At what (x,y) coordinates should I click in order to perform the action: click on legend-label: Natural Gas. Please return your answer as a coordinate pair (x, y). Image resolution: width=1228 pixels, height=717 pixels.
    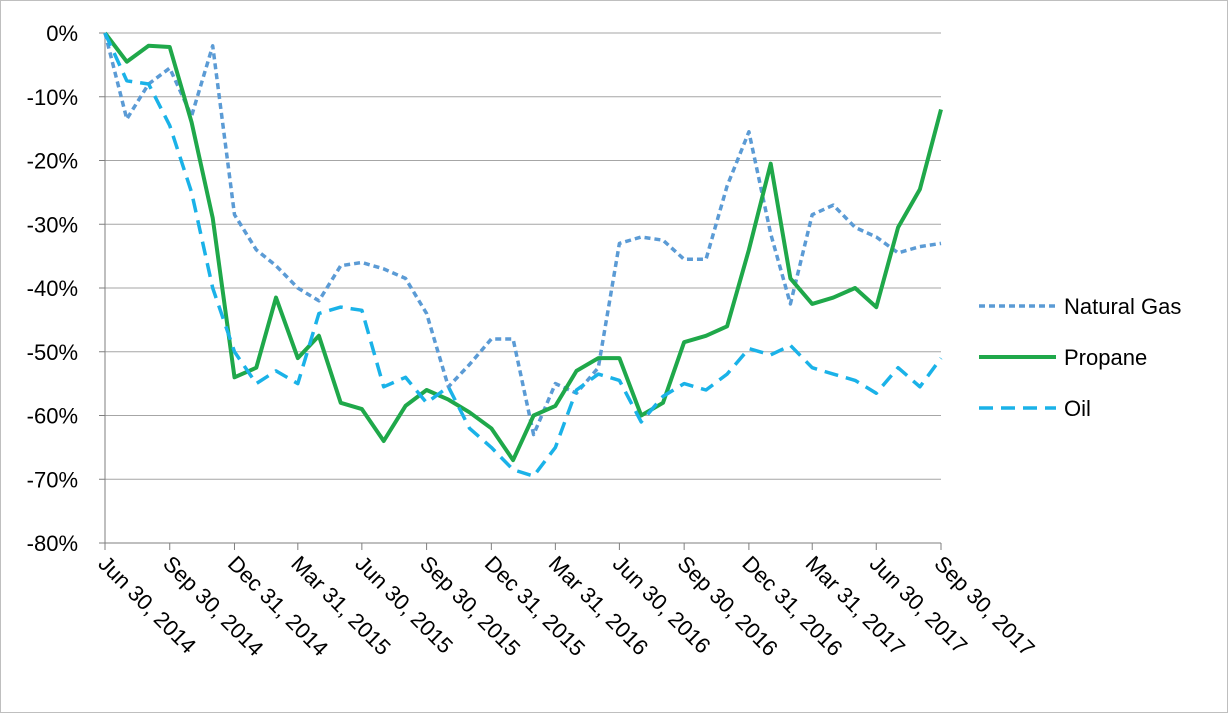
    Looking at the image, I should click on (1122, 306).